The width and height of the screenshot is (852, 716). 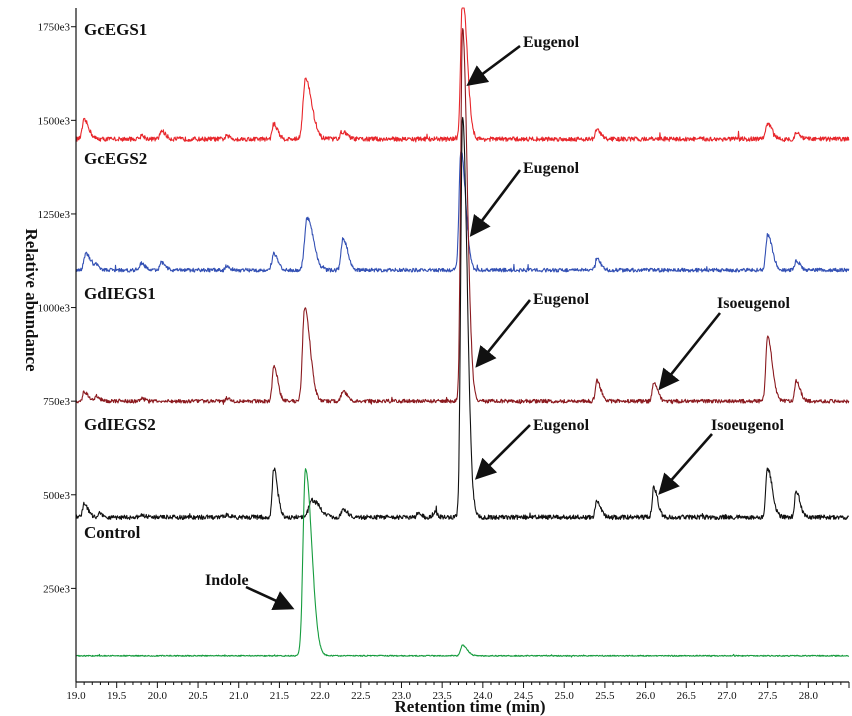 What do you see at coordinates (727, 696) in the screenshot?
I see `x-tick-label: 27.0` at bounding box center [727, 696].